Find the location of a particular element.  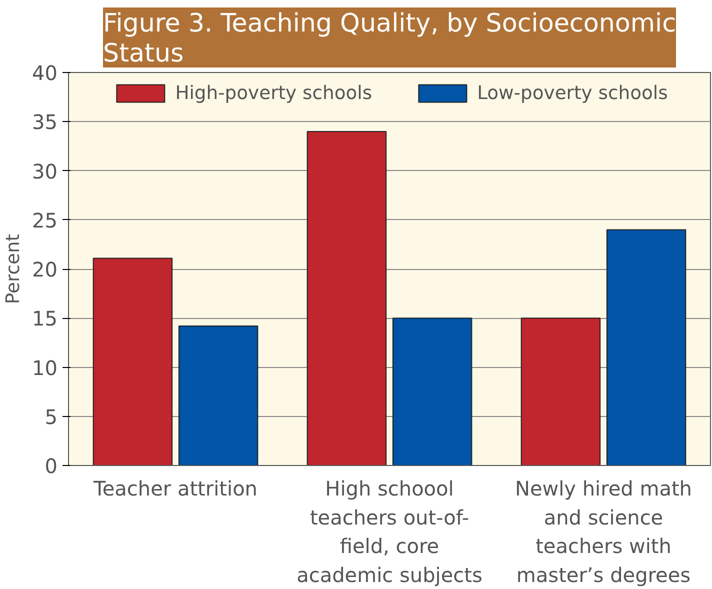

y-tick-label: 25 is located at coordinates (45, 220).